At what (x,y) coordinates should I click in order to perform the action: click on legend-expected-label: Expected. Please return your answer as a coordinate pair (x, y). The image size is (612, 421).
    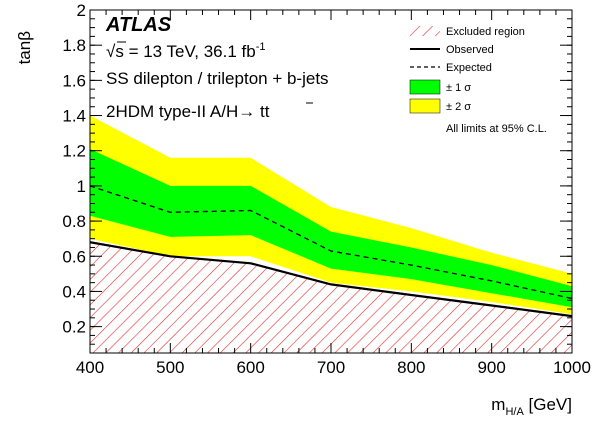
    Looking at the image, I should click on (469, 68).